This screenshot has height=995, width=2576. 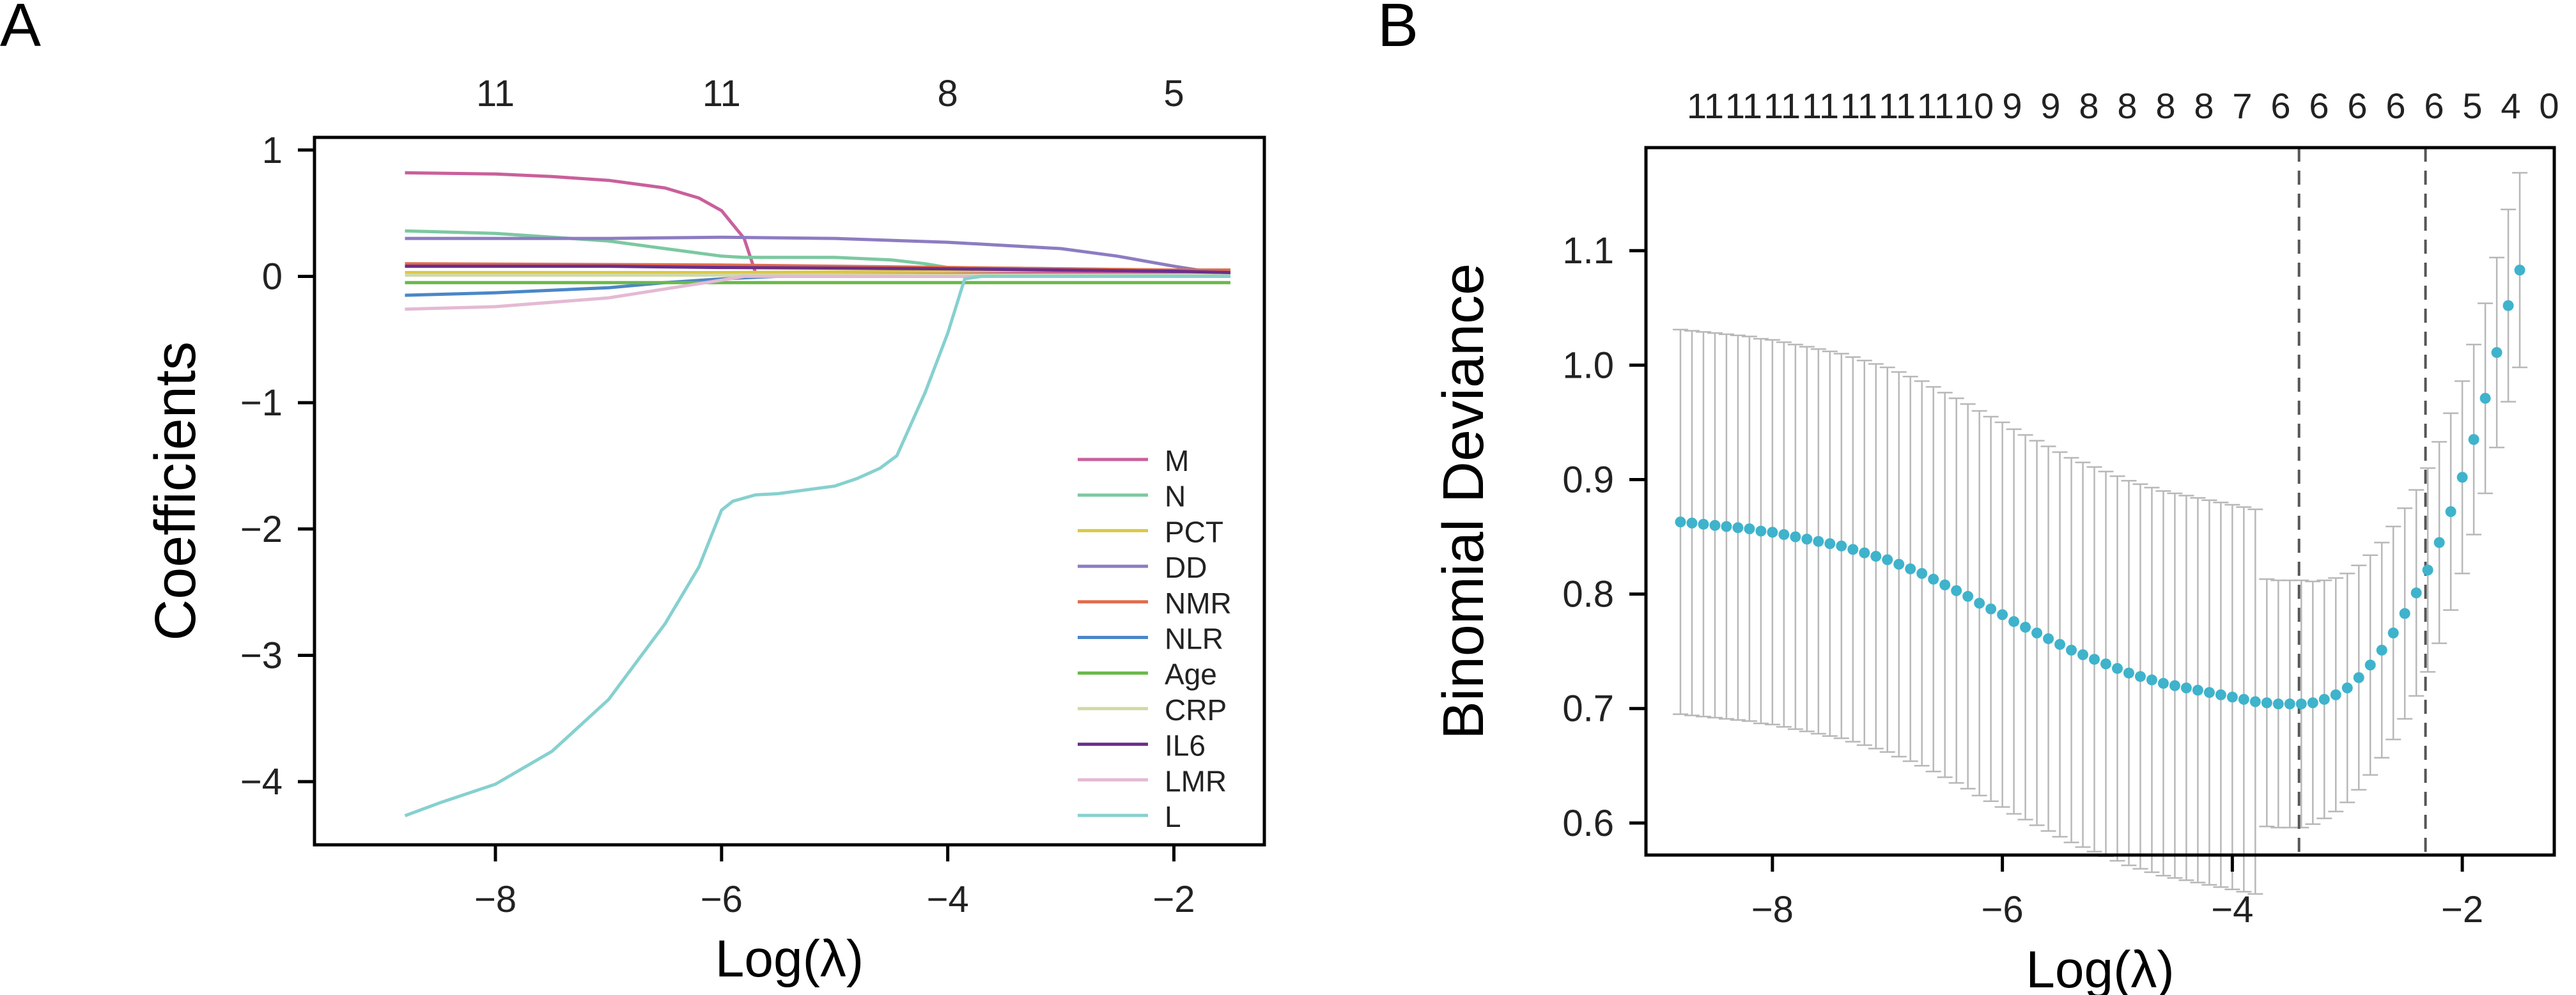 What do you see at coordinates (1196, 710) in the screenshot?
I see `legend-label-crp: CRP` at bounding box center [1196, 710].